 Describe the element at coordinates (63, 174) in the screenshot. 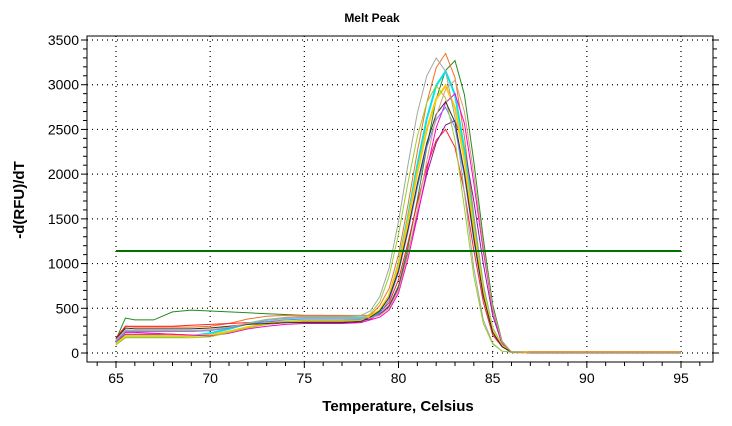

I see `y-tick-label: 2000` at that location.